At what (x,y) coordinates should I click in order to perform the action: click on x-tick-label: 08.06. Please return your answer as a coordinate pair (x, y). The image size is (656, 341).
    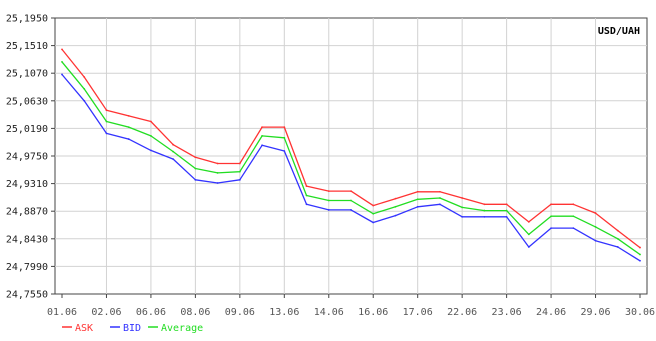
    Looking at the image, I should click on (195, 312).